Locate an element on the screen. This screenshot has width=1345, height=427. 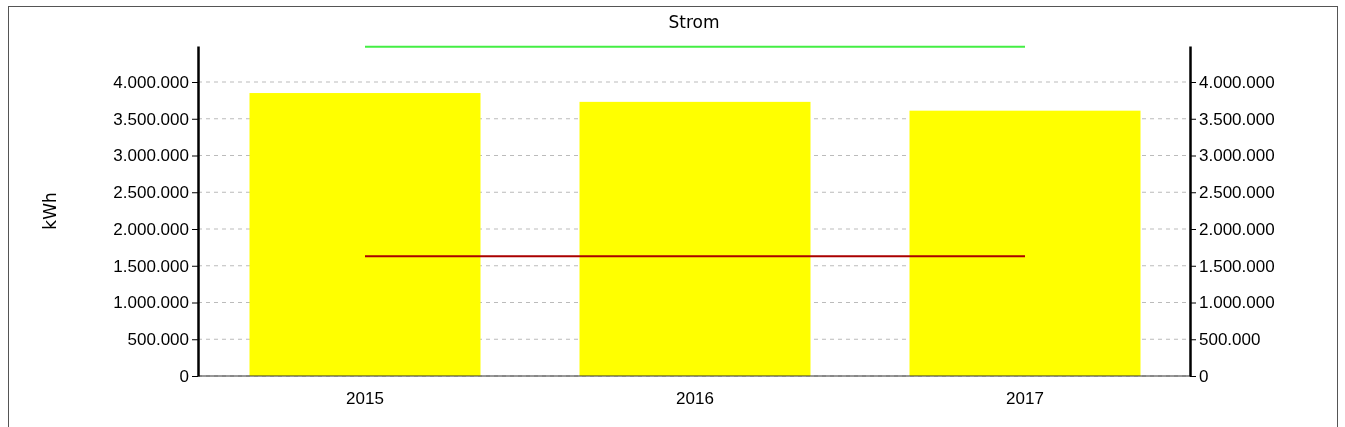
y-tick-label: 3.000.000 is located at coordinates (151, 156).